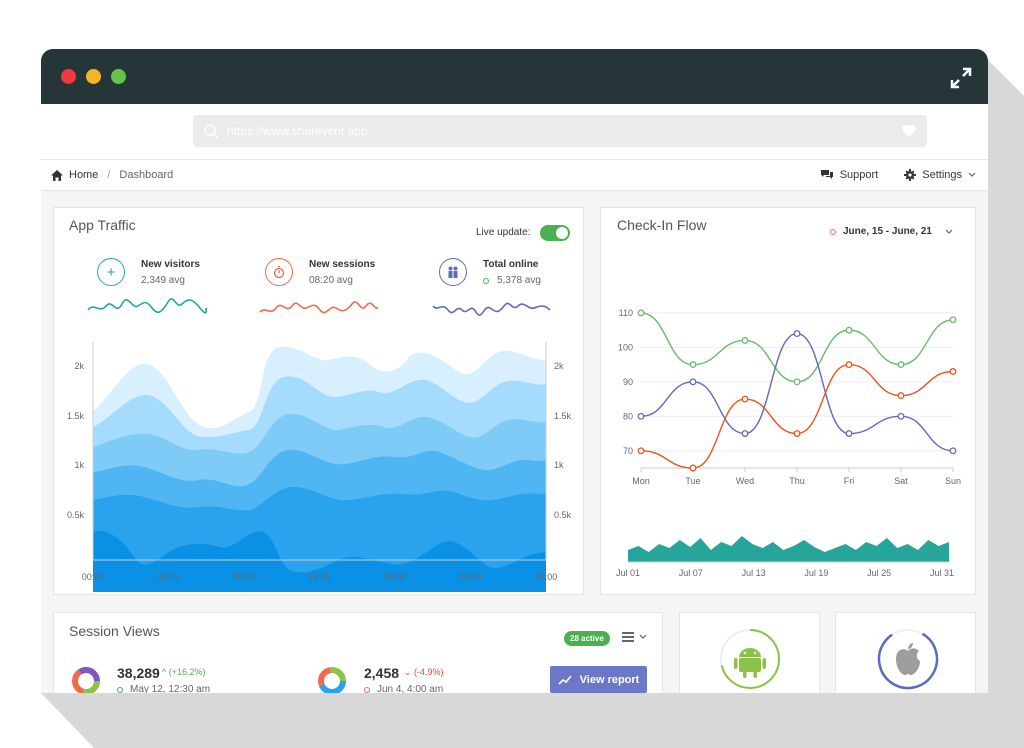 The width and height of the screenshot is (1024, 748). What do you see at coordinates (57, 175) in the screenshot?
I see `home-icon` at bounding box center [57, 175].